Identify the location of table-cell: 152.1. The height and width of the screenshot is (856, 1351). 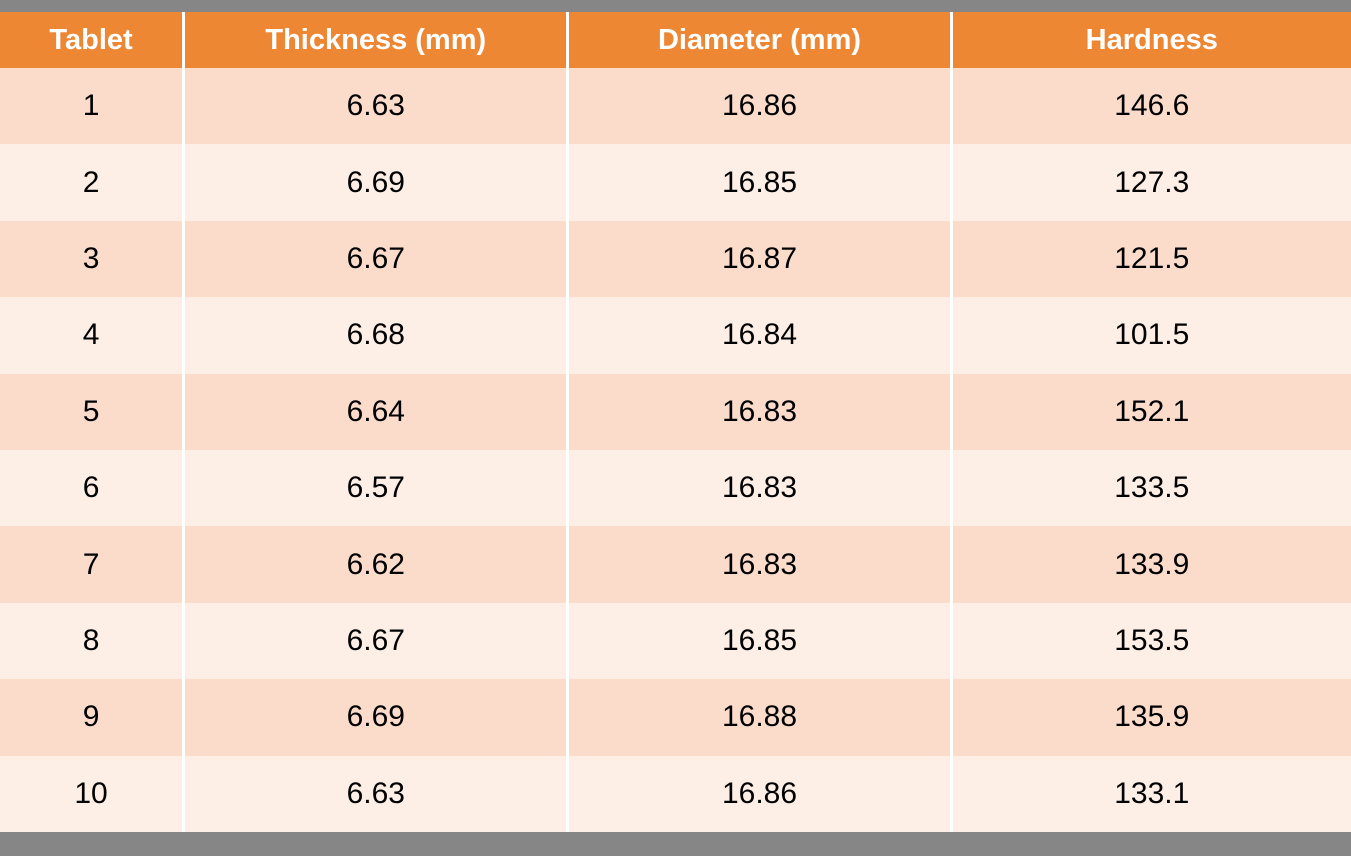
(1150, 411).